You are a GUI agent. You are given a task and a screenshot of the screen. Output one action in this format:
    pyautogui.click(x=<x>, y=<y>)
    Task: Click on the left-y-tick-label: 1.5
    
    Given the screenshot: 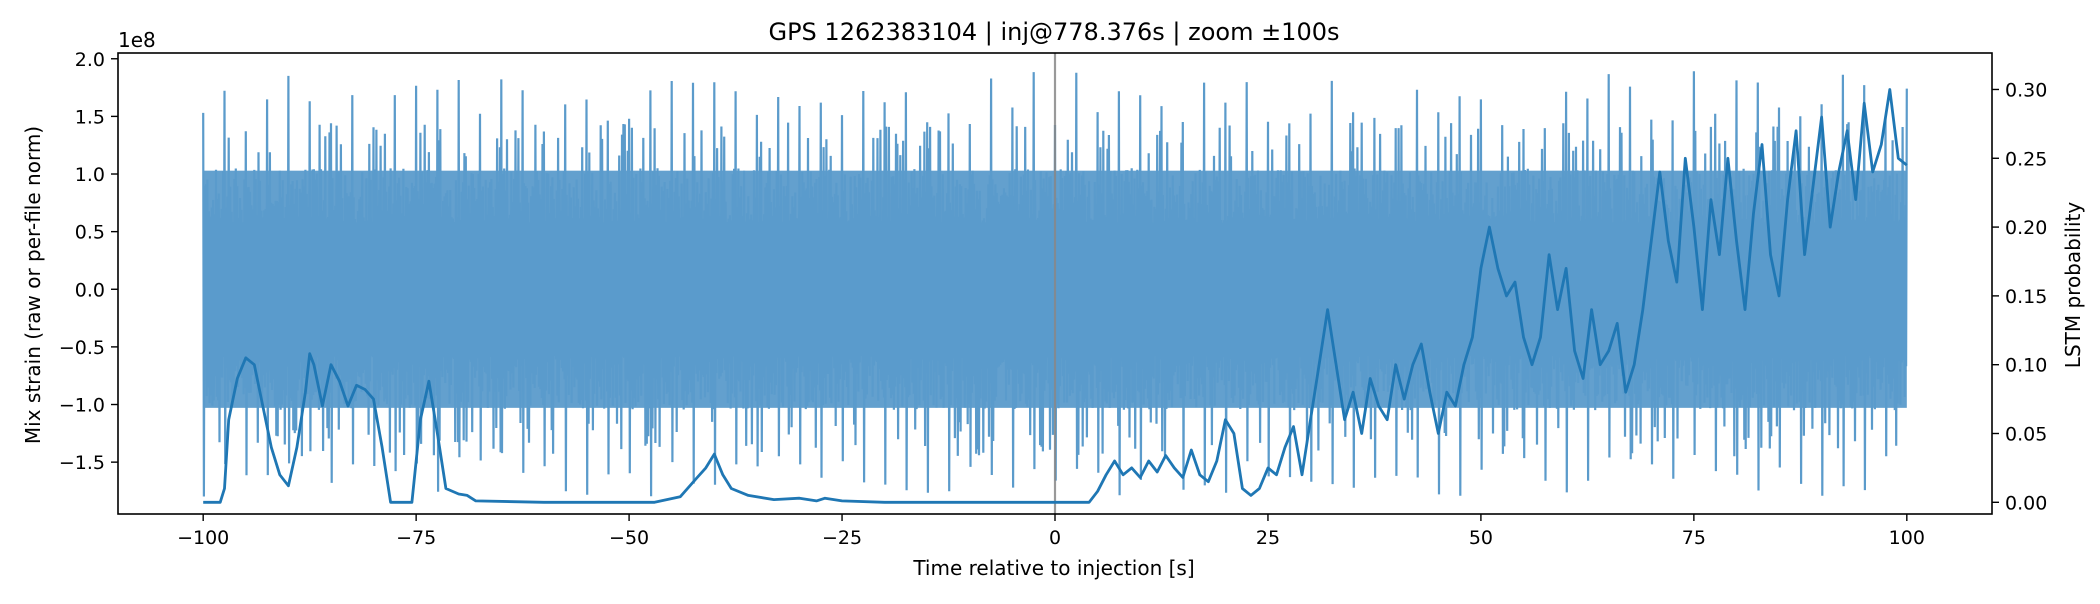 What is the action you would take?
    pyautogui.click(x=90, y=117)
    